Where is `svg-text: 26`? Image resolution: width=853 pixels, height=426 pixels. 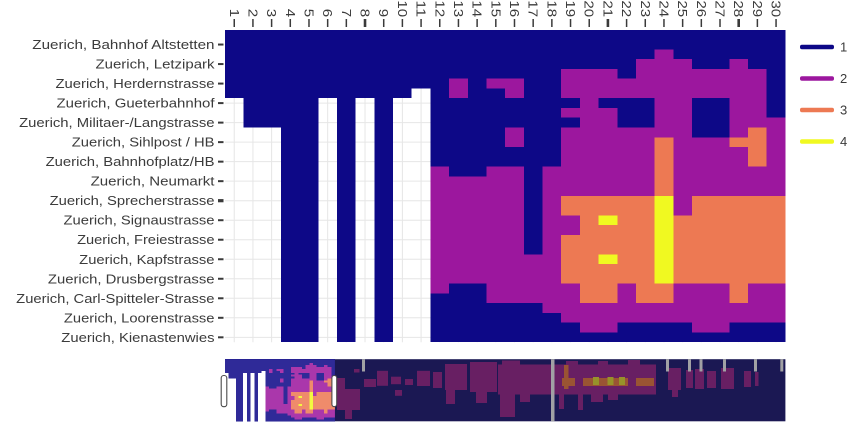
svg-text: 26 is located at coordinates (701, 8).